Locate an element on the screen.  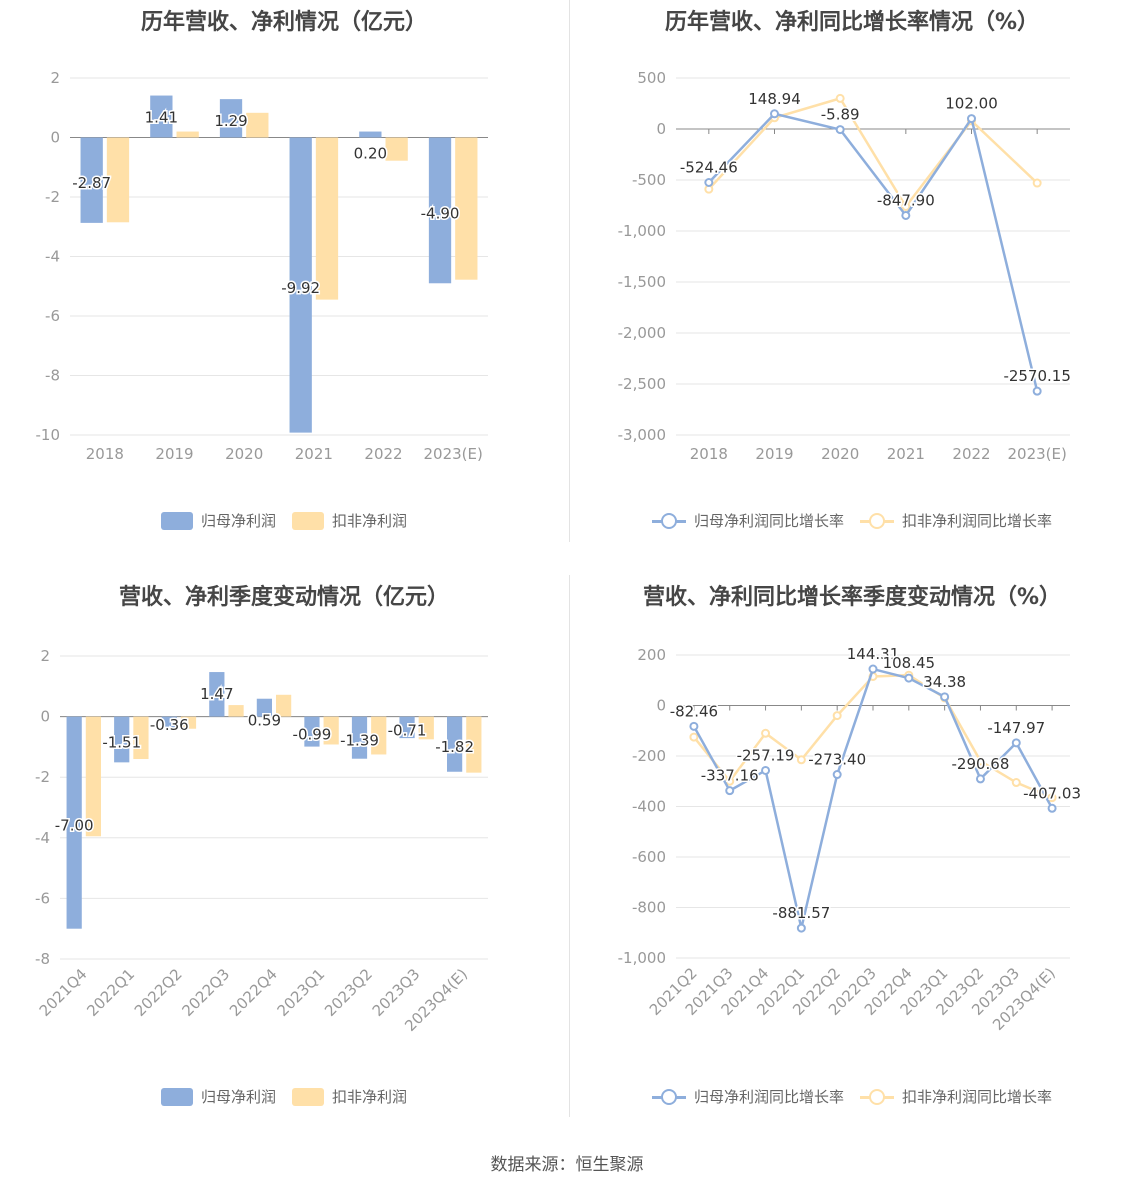
data-label: -4.90 is located at coordinates (440, 213).